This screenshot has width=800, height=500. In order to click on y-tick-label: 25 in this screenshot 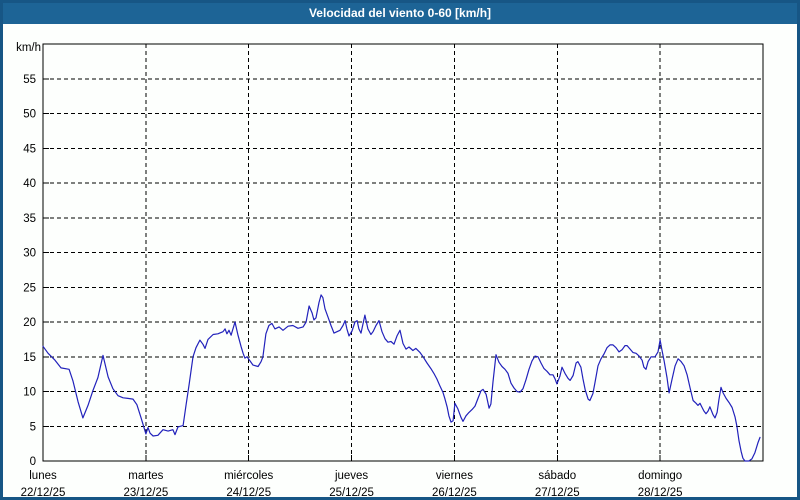, I will do `click(29, 288)`.